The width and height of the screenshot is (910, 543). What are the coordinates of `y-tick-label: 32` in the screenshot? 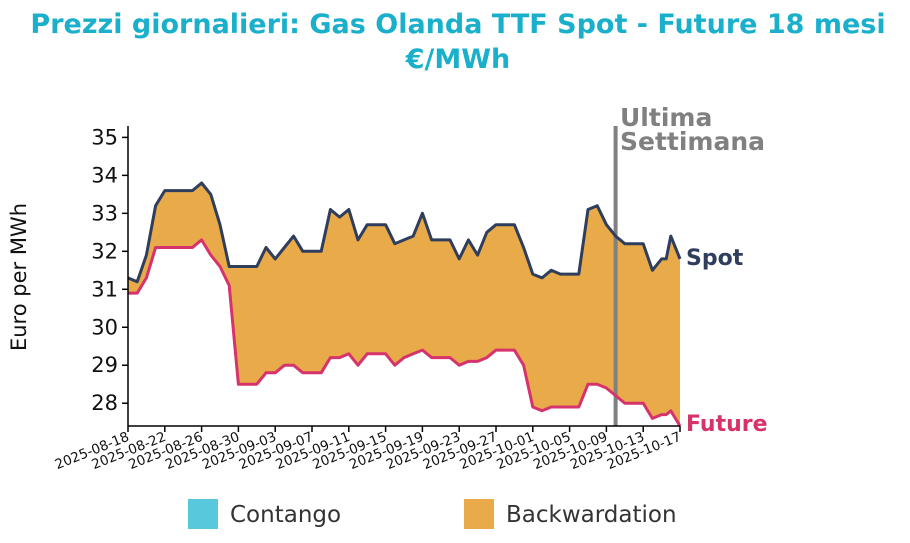 It's located at (104, 251).